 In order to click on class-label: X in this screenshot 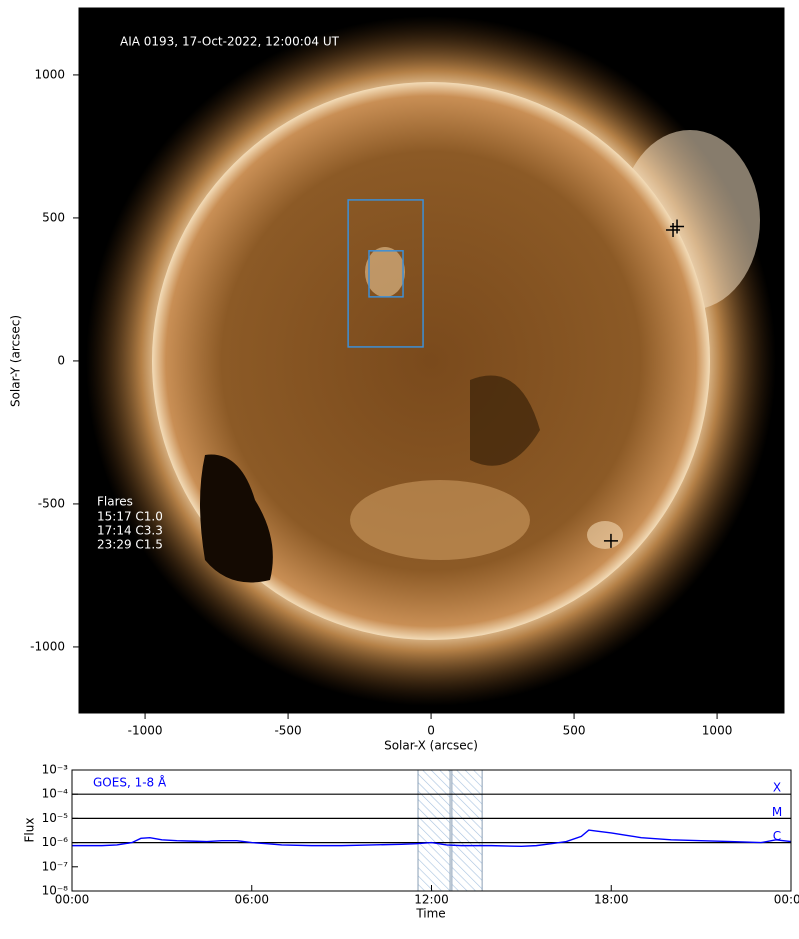, I will do `click(777, 788)`.